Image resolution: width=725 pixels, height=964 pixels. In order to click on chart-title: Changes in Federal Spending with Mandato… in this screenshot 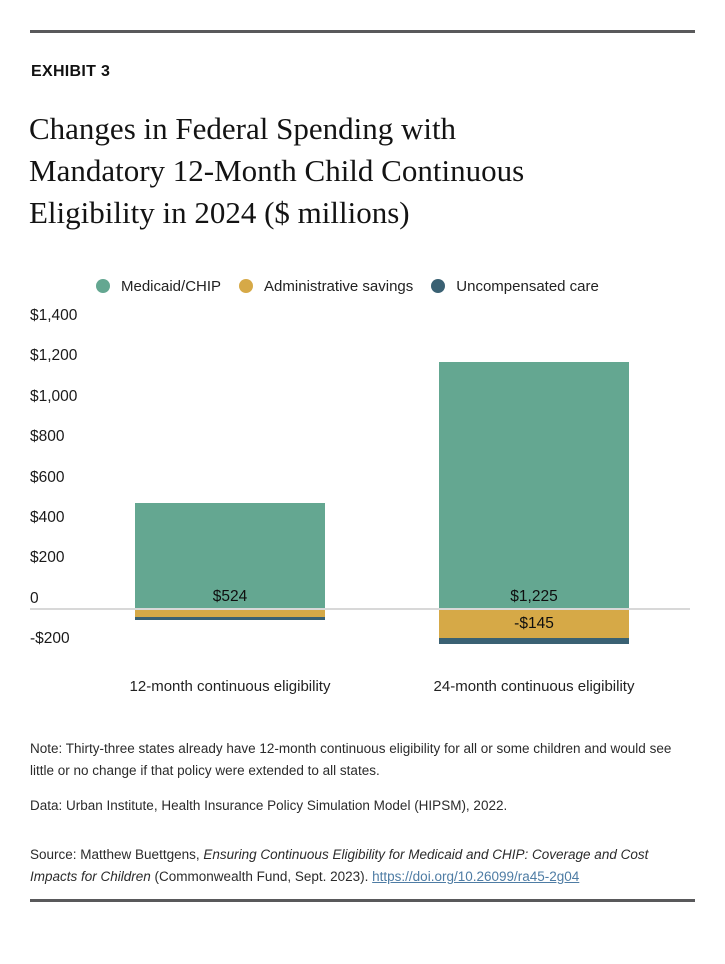, I will do `click(369, 171)`.